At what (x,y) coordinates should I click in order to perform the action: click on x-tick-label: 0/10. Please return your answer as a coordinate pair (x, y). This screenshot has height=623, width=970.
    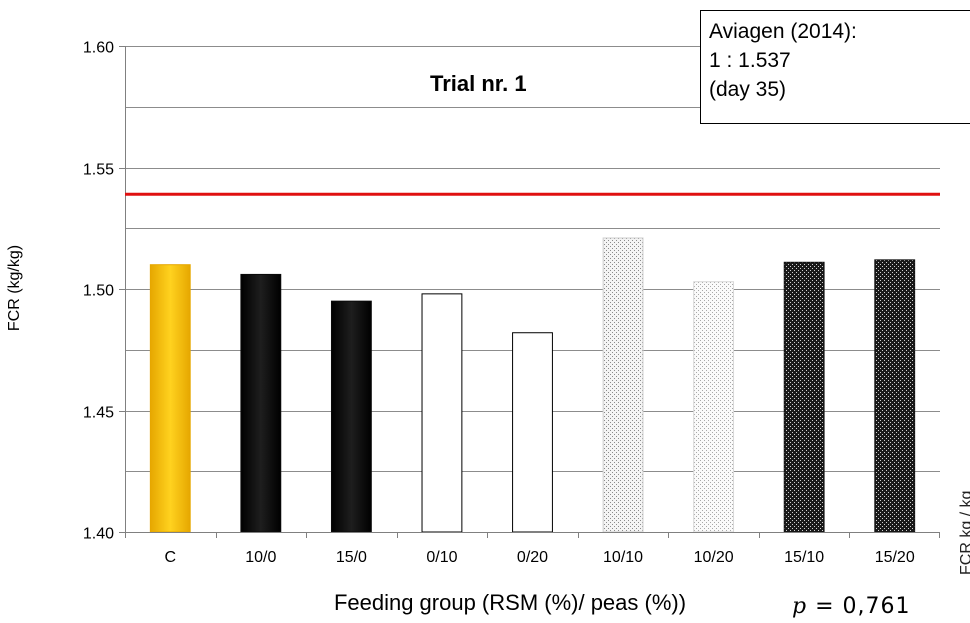
    Looking at the image, I should click on (441, 557).